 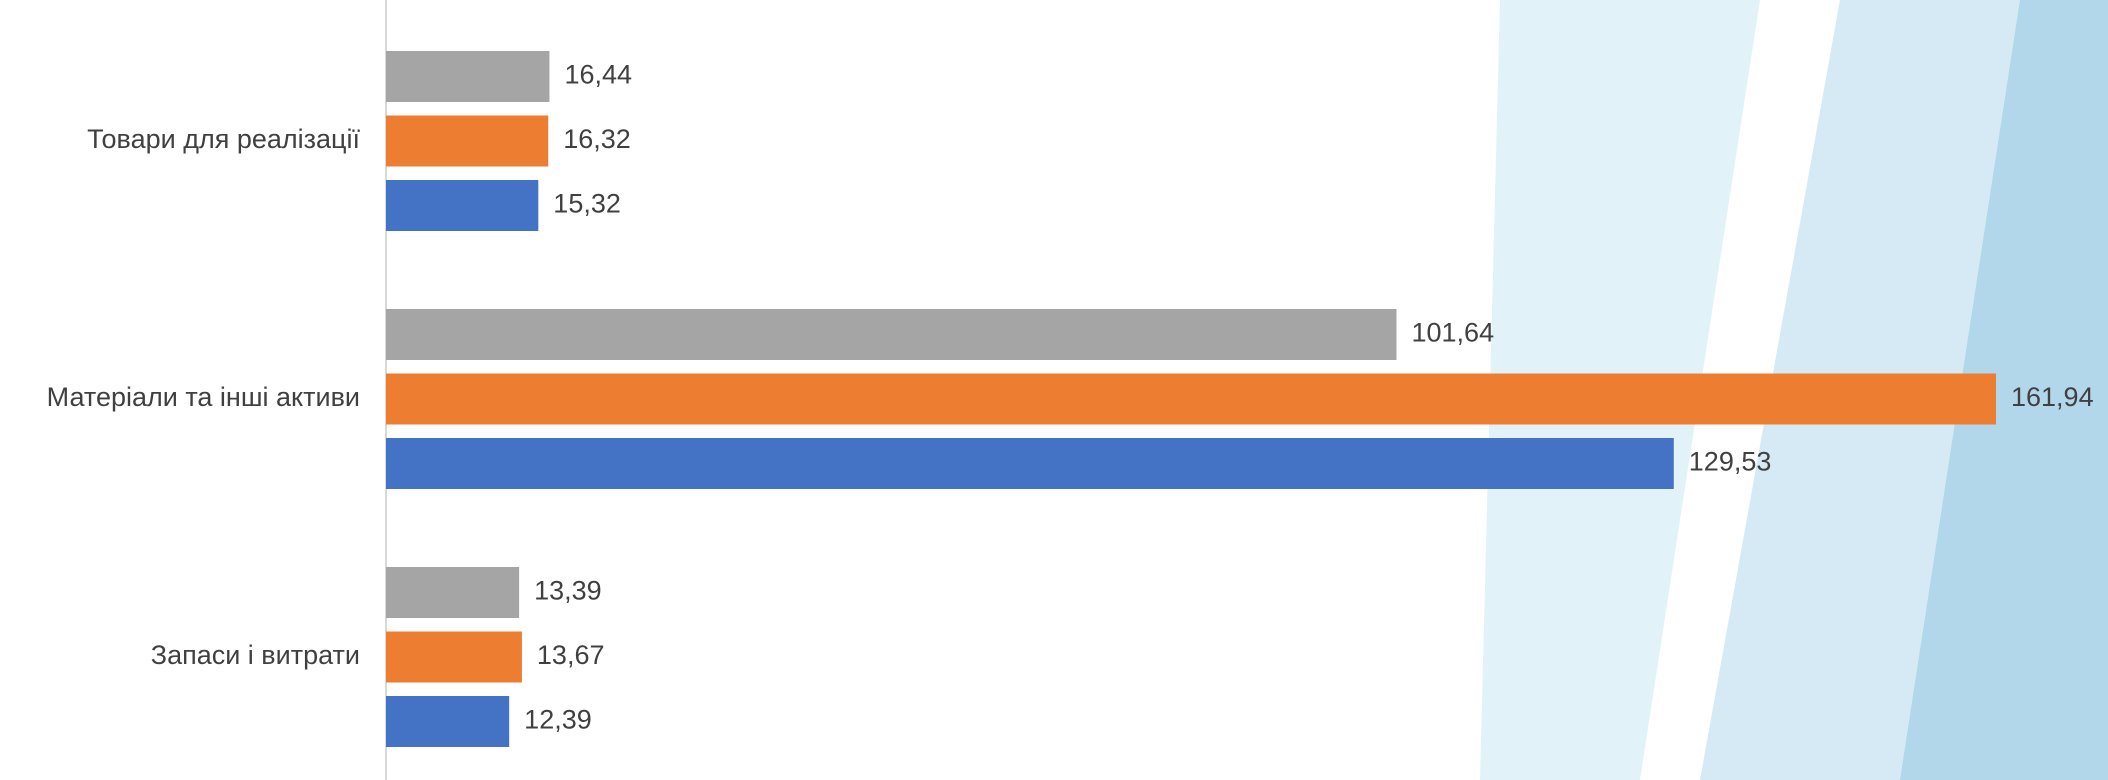 I want to click on value-label: 101,64, so click(x=1453, y=333).